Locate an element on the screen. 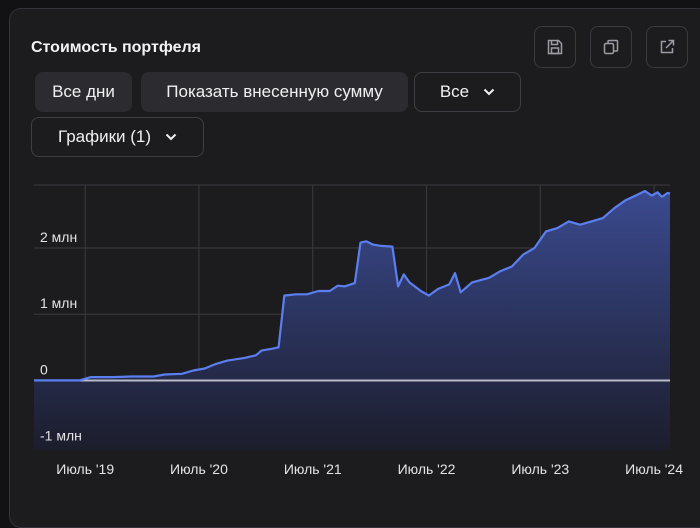 This screenshot has width=700, height=528. show-deposits-button: Показать внесенную сумму is located at coordinates (274, 92).